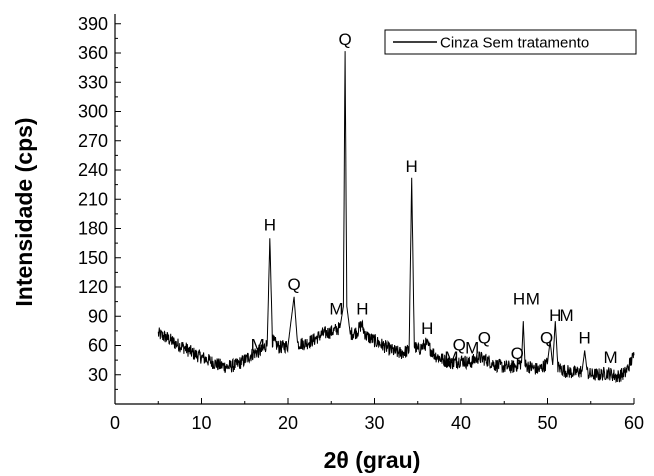  Describe the element at coordinates (514, 43) in the screenshot. I see `legend-label: Cinza Sem tratamento` at that location.